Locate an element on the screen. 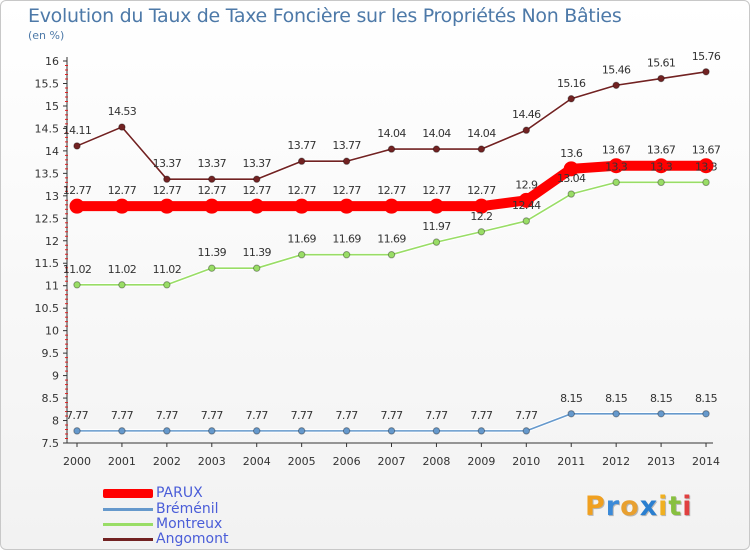 The height and width of the screenshot is (550, 750). logo-letter: o is located at coordinates (630, 506).